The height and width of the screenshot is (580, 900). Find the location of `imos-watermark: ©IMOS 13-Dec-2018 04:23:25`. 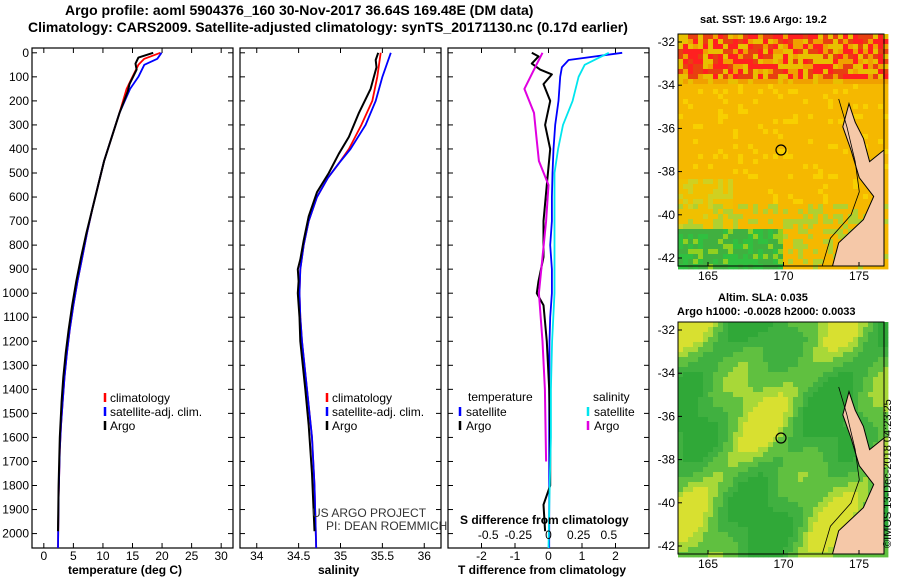

imos-watermark: ©IMOS 13-Dec-2018 04:23:25 is located at coordinates (888, 473).